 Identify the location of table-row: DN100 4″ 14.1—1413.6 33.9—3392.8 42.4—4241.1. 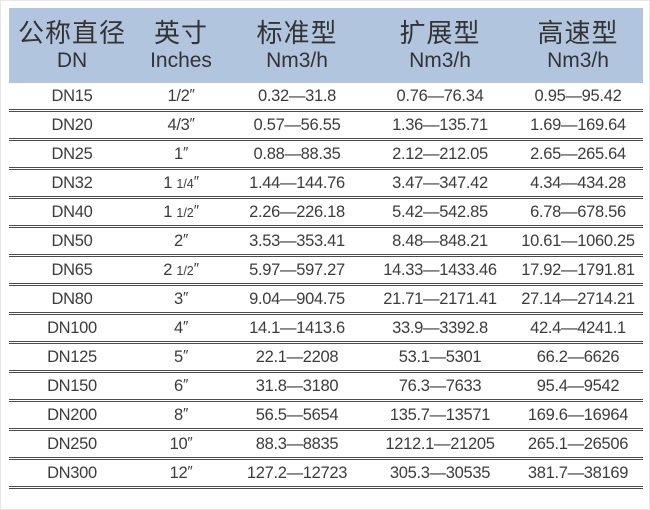
(326, 328).